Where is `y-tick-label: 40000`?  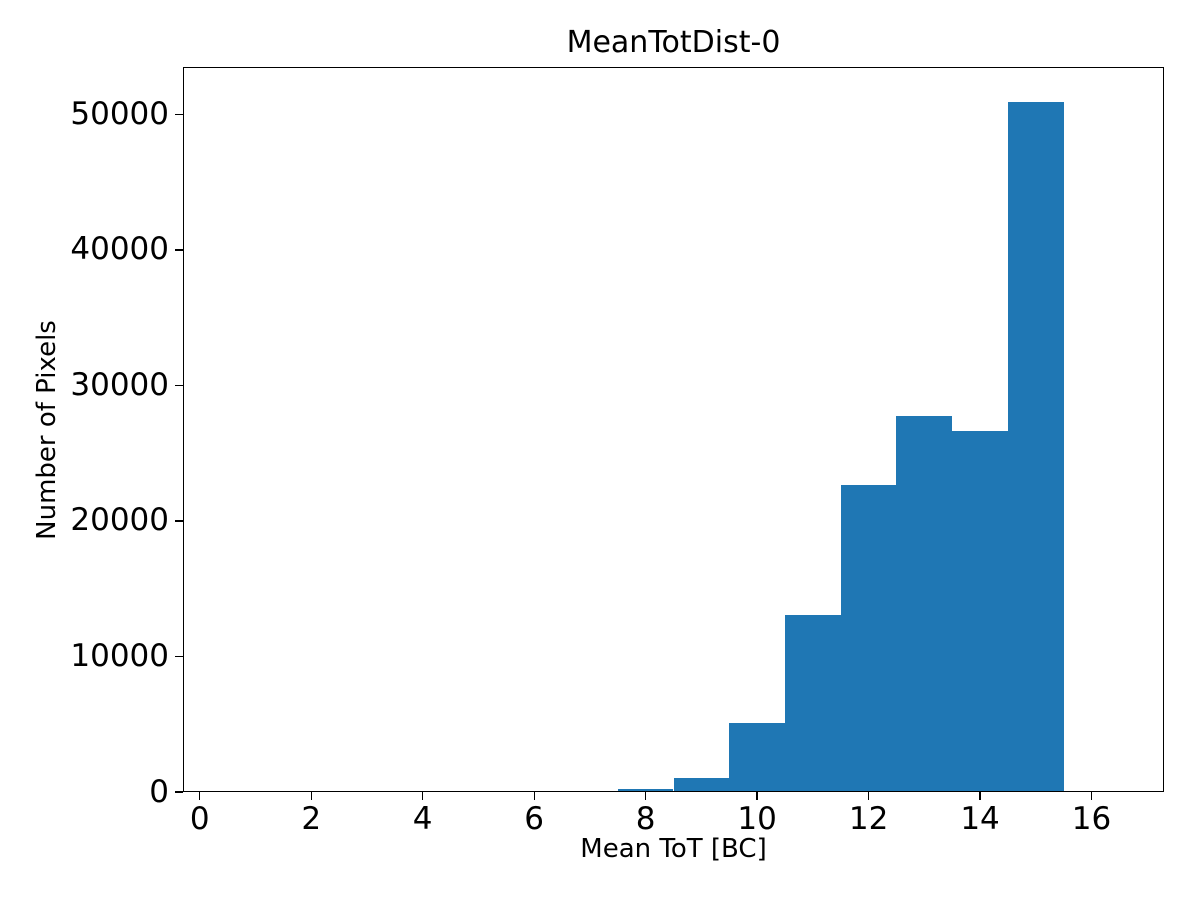
y-tick-label: 40000 is located at coordinates (119, 249).